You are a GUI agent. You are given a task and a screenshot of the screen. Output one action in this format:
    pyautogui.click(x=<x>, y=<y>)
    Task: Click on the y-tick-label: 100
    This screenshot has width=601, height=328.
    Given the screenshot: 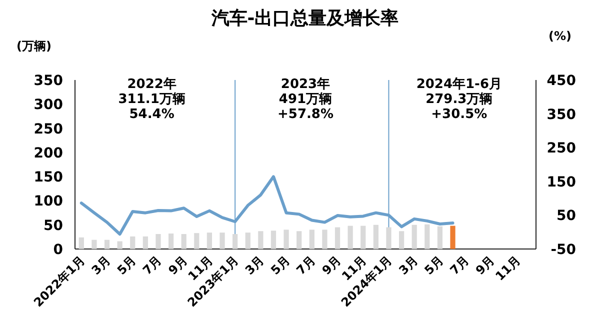 What is the action you would take?
    pyautogui.click(x=49, y=202)
    